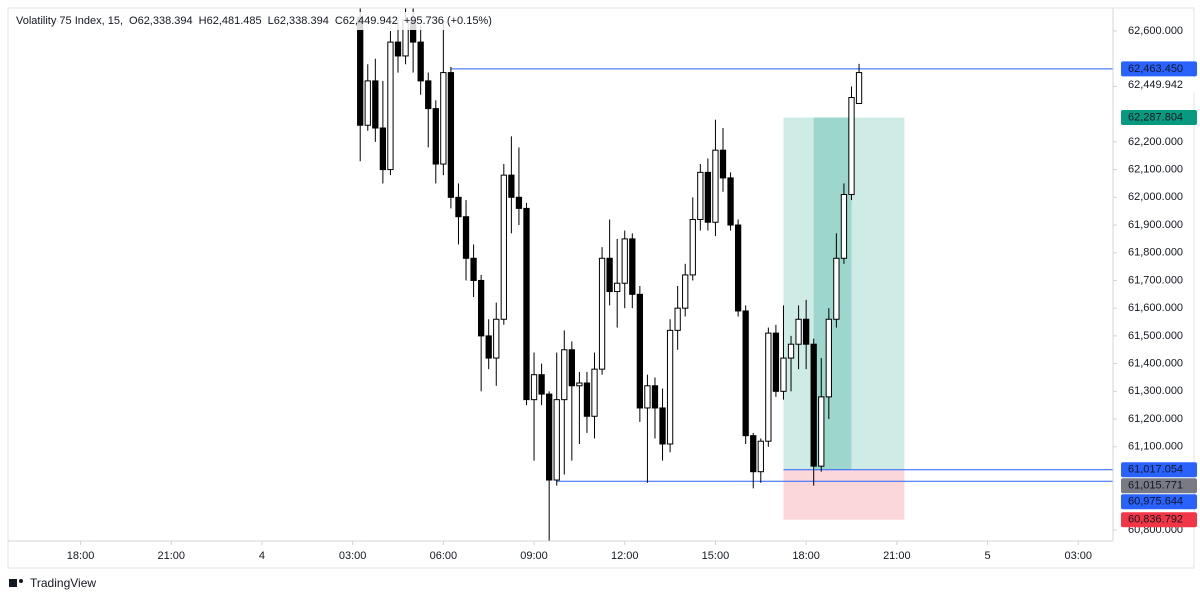 Image resolution: width=1200 pixels, height=600 pixels. I want to click on y-tick-label: 61,600.000, so click(1155, 308).